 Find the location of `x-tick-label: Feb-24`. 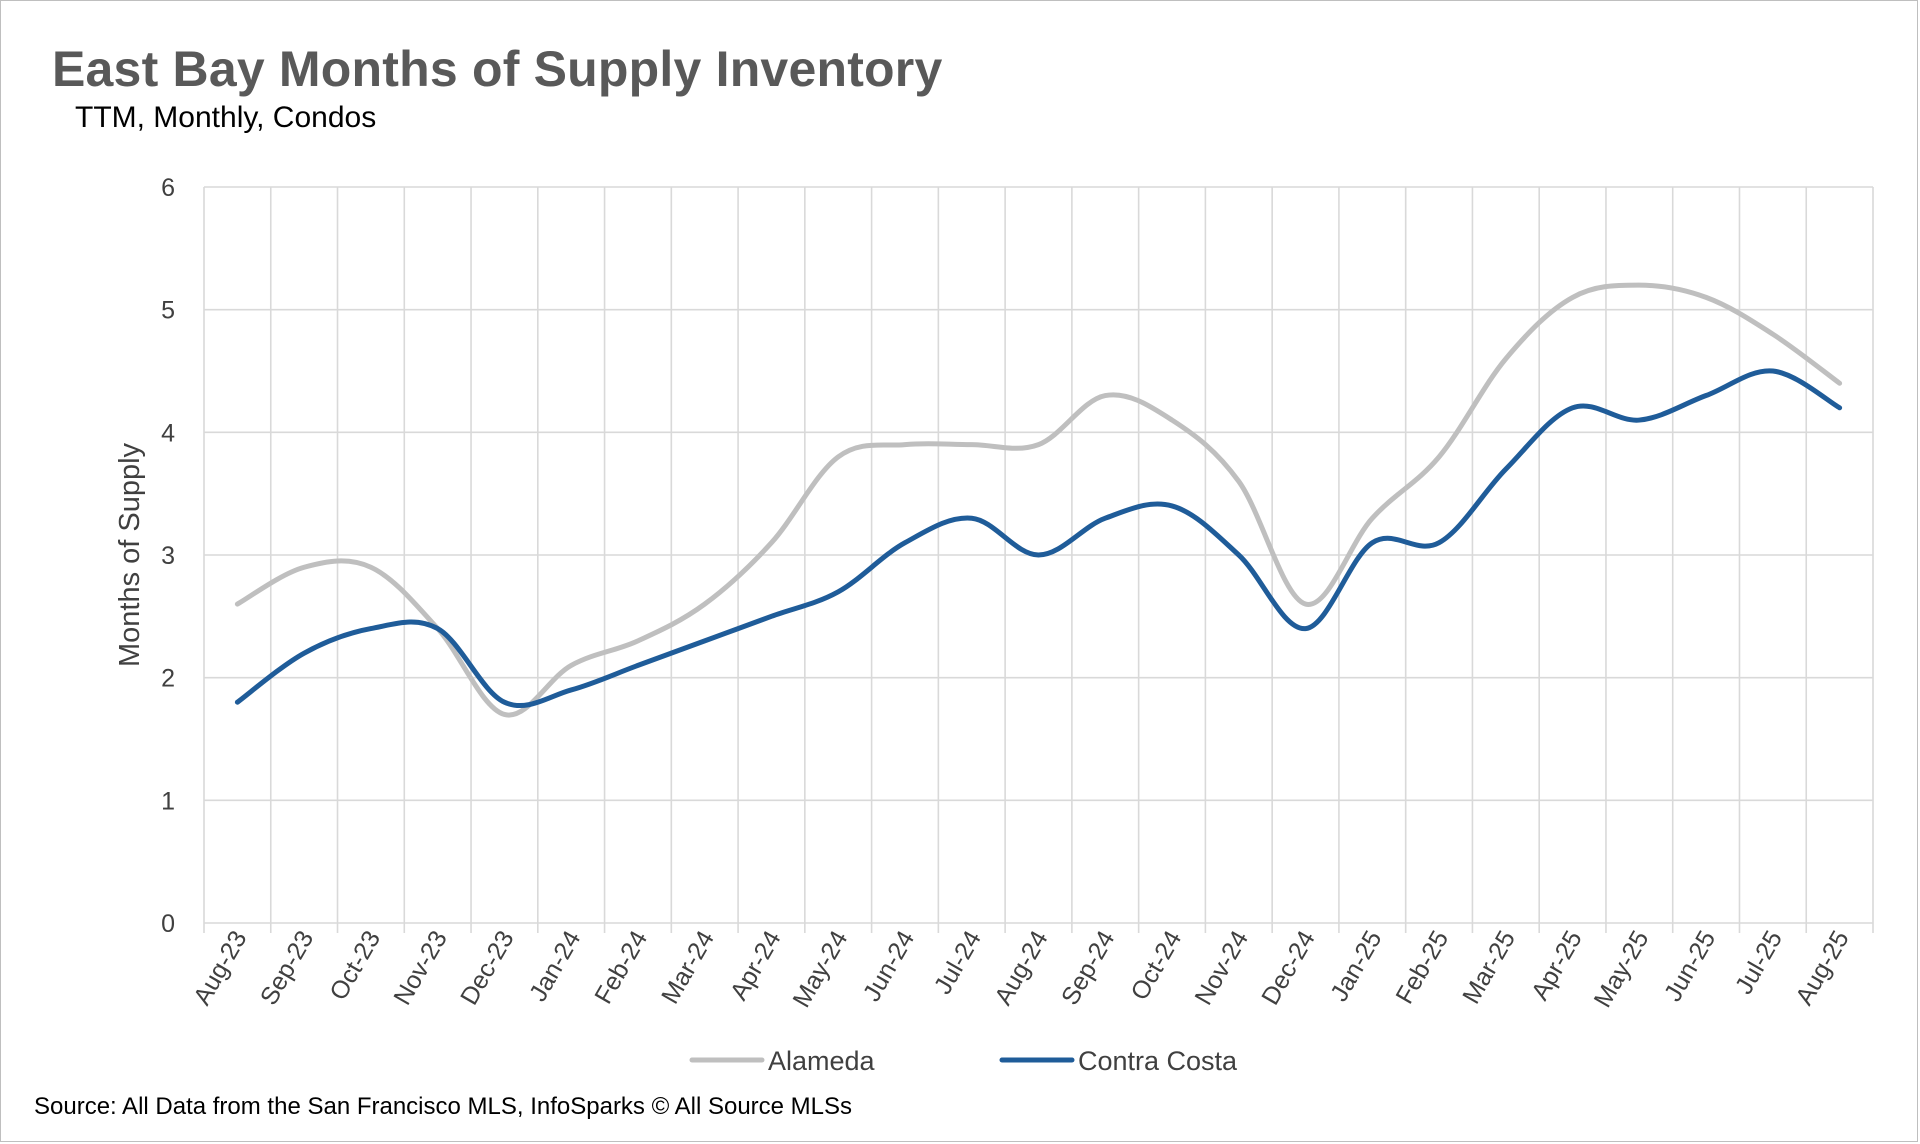

x-tick-label: Feb-24 is located at coordinates (621, 967).